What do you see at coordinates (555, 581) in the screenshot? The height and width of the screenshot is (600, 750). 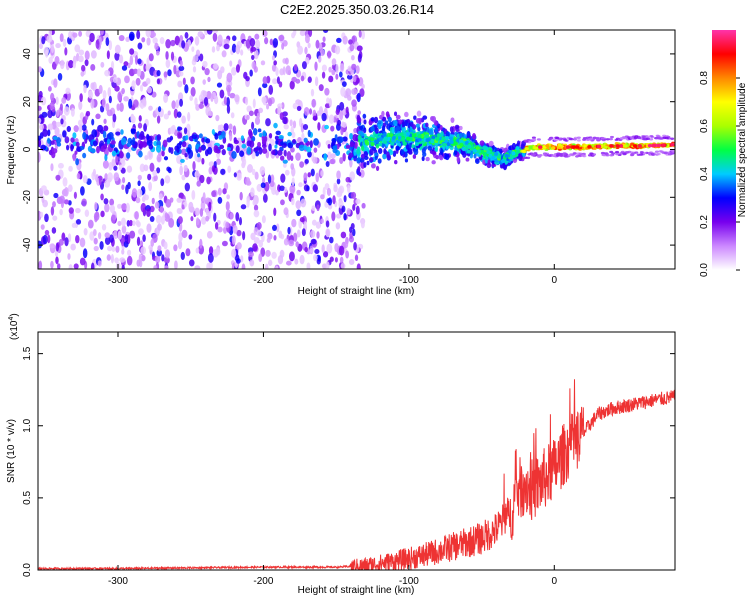 I see `x-tick-label: 0` at bounding box center [555, 581].